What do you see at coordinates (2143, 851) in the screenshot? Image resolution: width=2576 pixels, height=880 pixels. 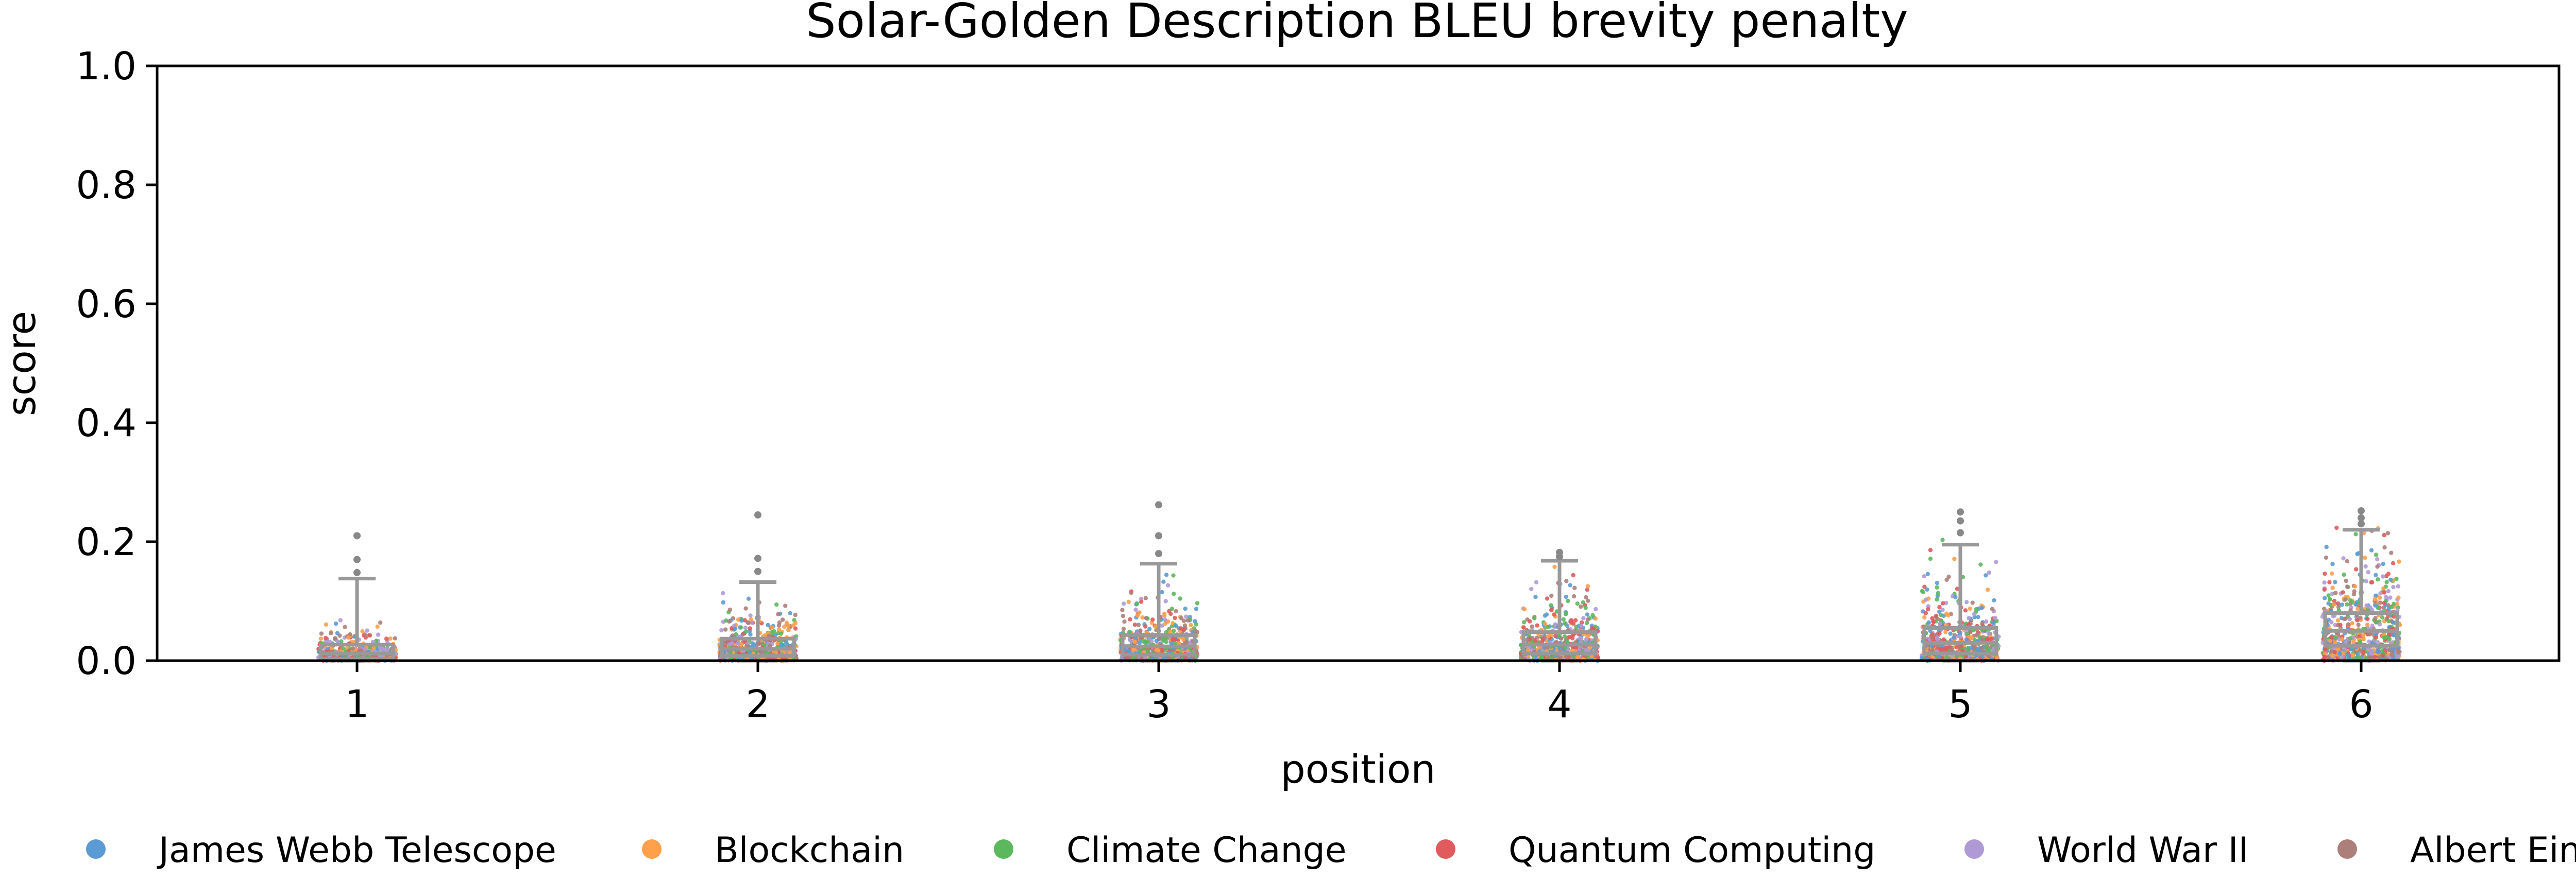 I see `legend-label: World War II` at bounding box center [2143, 851].